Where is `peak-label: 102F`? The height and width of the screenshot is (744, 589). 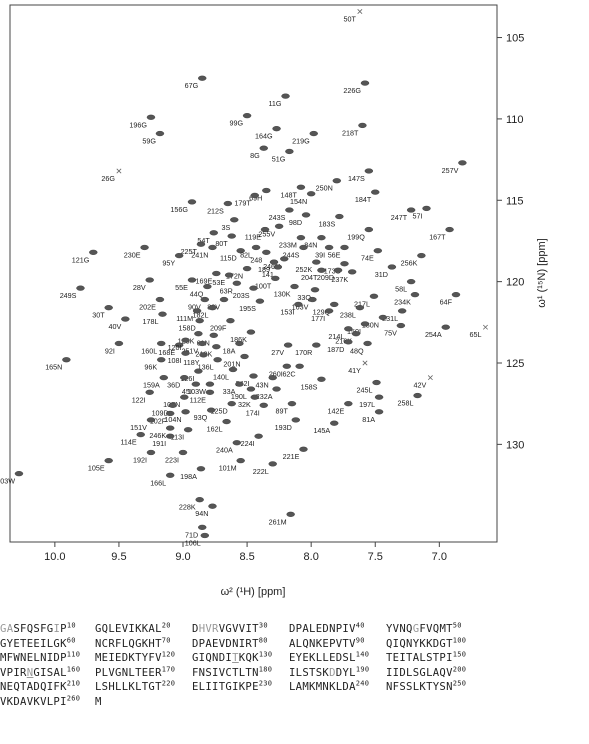 peak-label: 102F is located at coordinates (158, 420).